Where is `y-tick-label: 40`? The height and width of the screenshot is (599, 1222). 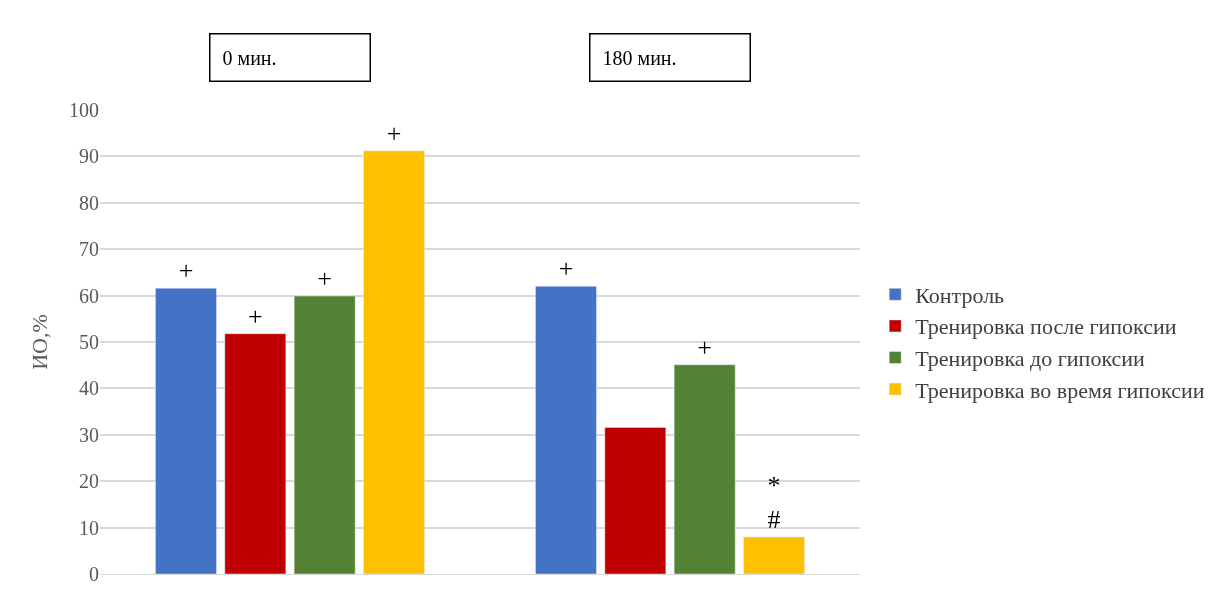
y-tick-label: 40 is located at coordinates (89, 388).